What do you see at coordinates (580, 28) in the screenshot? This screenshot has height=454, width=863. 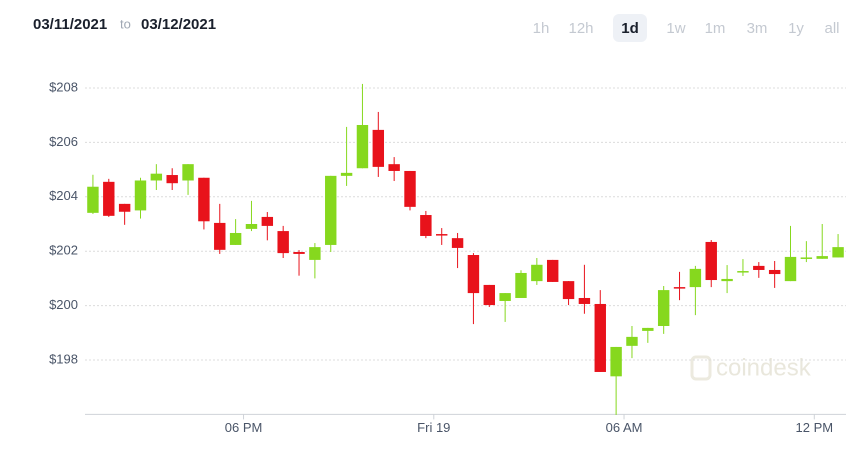 I see `range-button: 12h` at bounding box center [580, 28].